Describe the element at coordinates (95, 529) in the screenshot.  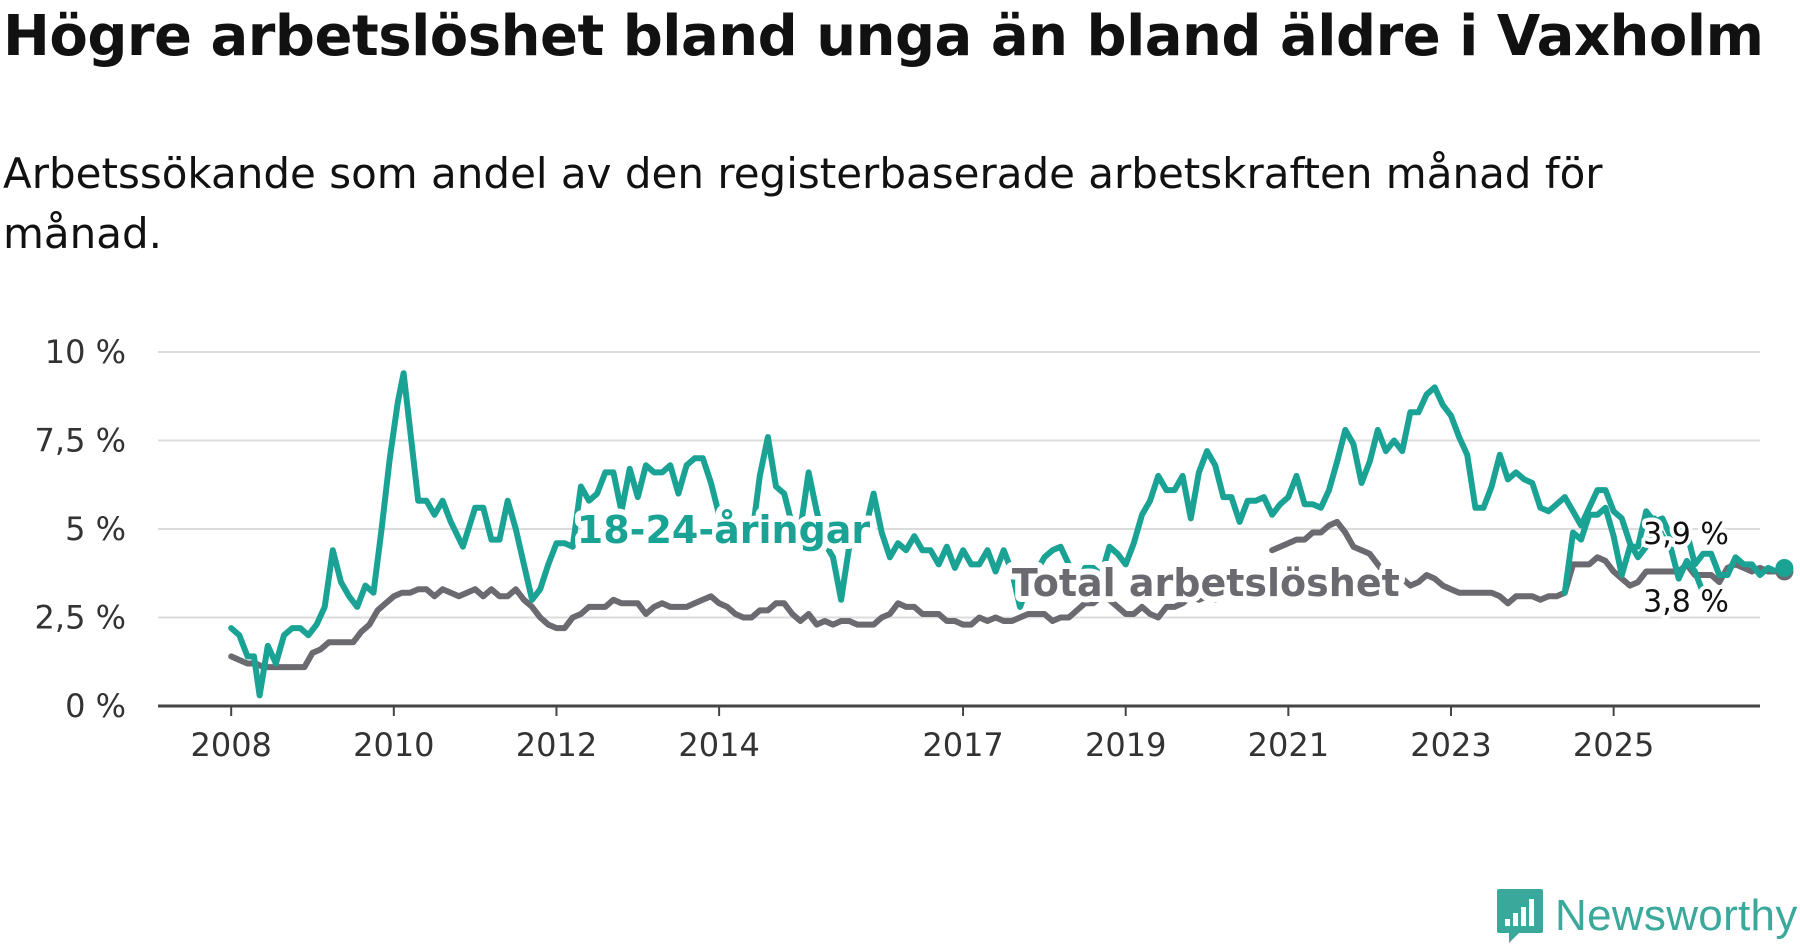
I see `y-tick-label: 5 %` at that location.